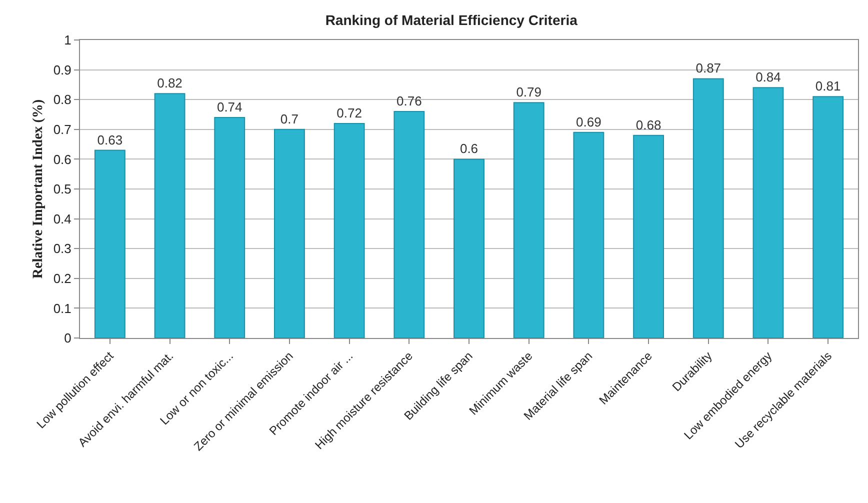 Image resolution: width=868 pixels, height=503 pixels. Describe the element at coordinates (62, 278) in the screenshot. I see `y-tick-label: 0.2` at that location.